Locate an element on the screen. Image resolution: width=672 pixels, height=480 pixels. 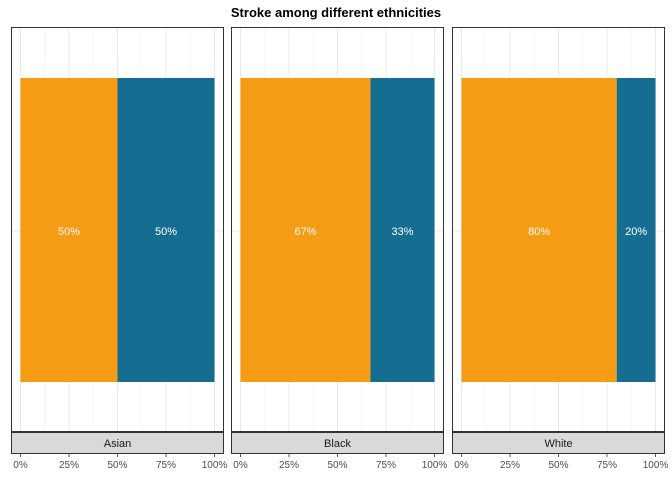
strip-label-asian: Asian is located at coordinates (118, 444).